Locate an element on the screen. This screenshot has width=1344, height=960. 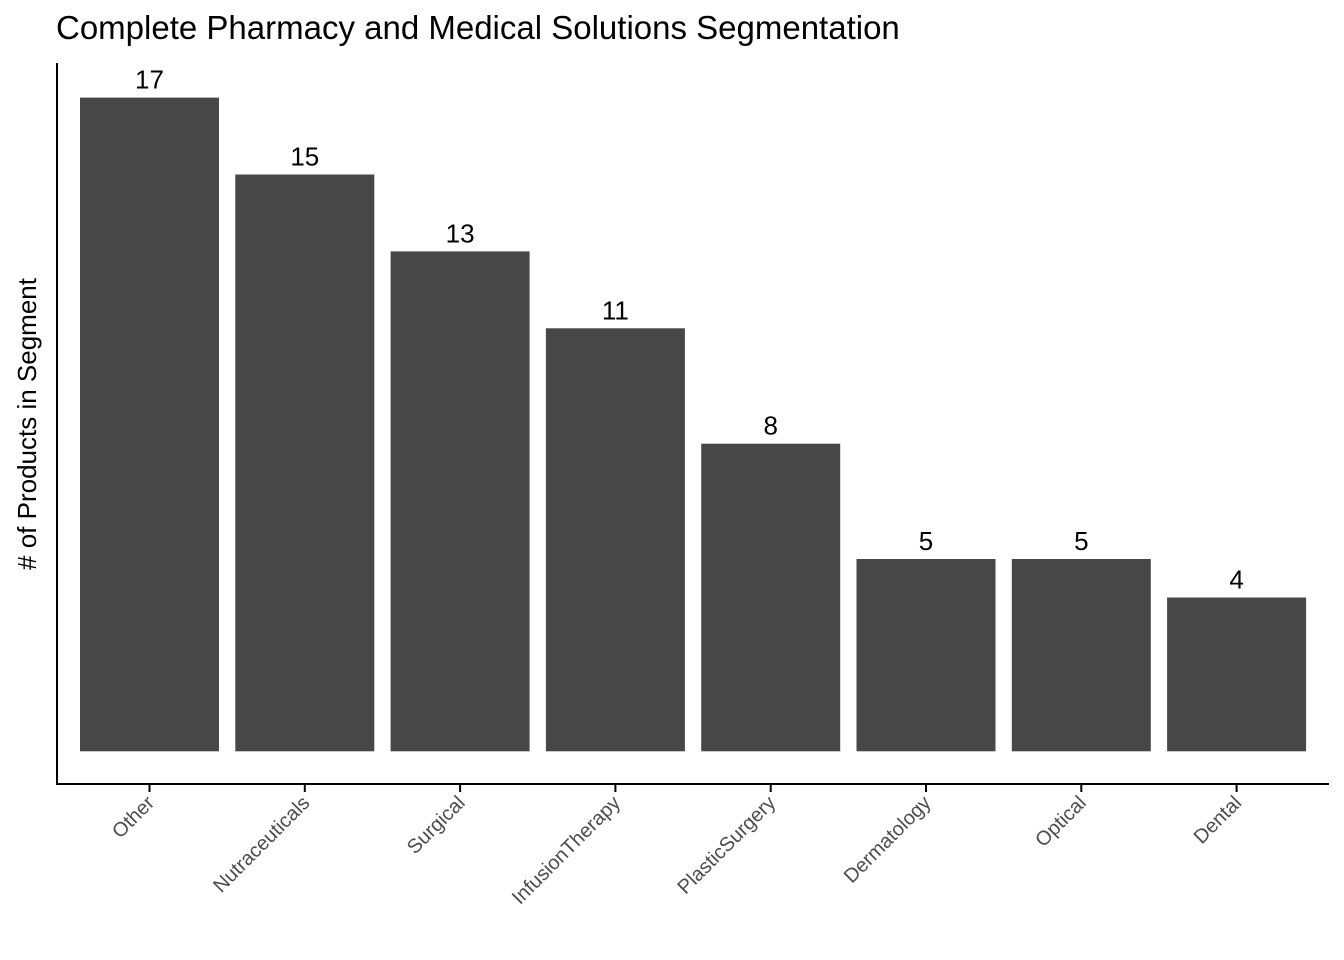
x-tick-label-plasticsurgery: PlasticSurgery is located at coordinates (727, 845).